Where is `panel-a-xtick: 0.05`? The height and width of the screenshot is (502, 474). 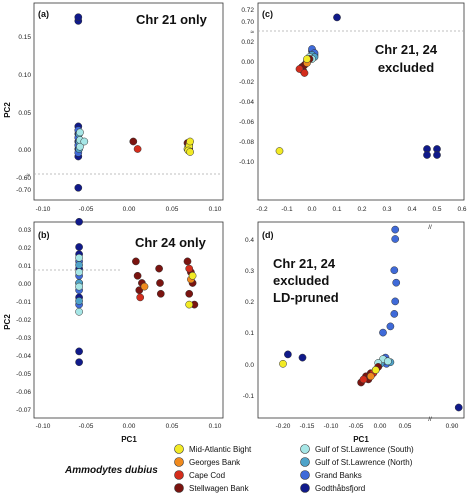 panel-a-xtick: 0.05 is located at coordinates (172, 209).